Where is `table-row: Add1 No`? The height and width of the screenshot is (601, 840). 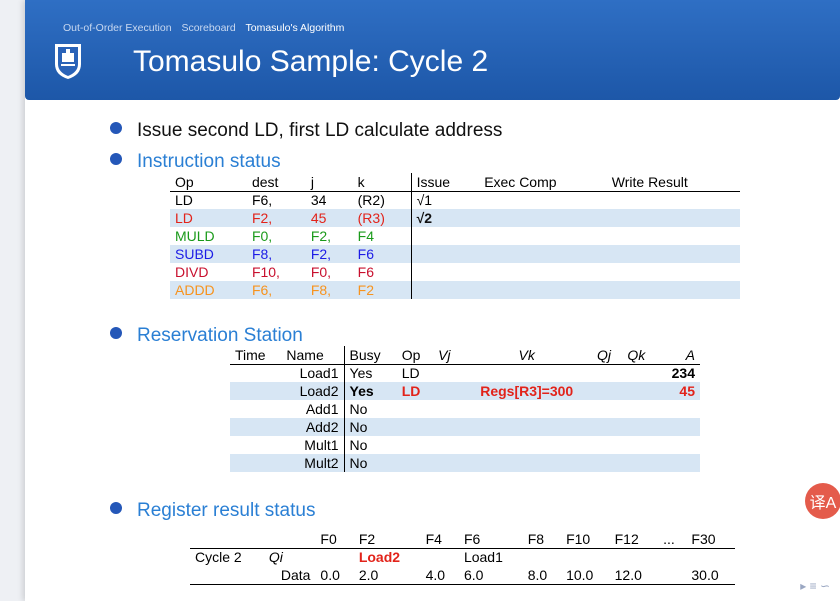
table-row: Add1 No is located at coordinates (465, 409).